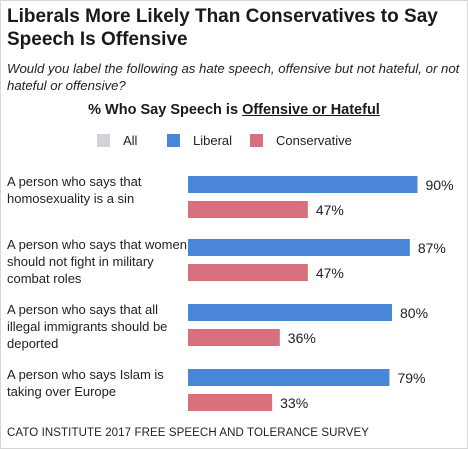  What do you see at coordinates (117, 140) in the screenshot?
I see `legend-item-all: All` at bounding box center [117, 140].